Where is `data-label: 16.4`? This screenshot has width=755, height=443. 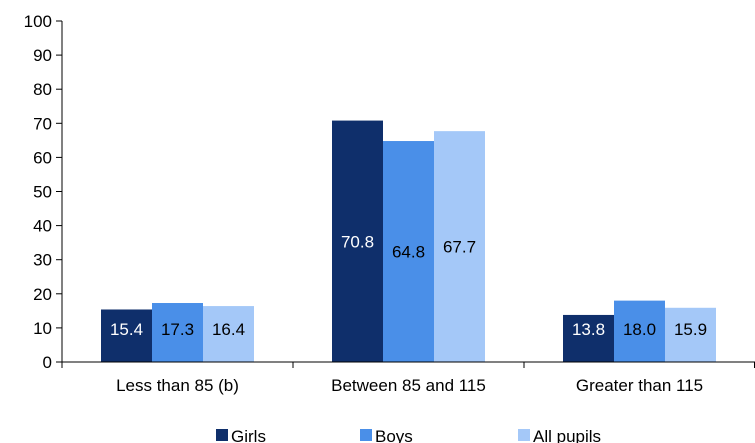
data-label: 16.4 is located at coordinates (228, 329).